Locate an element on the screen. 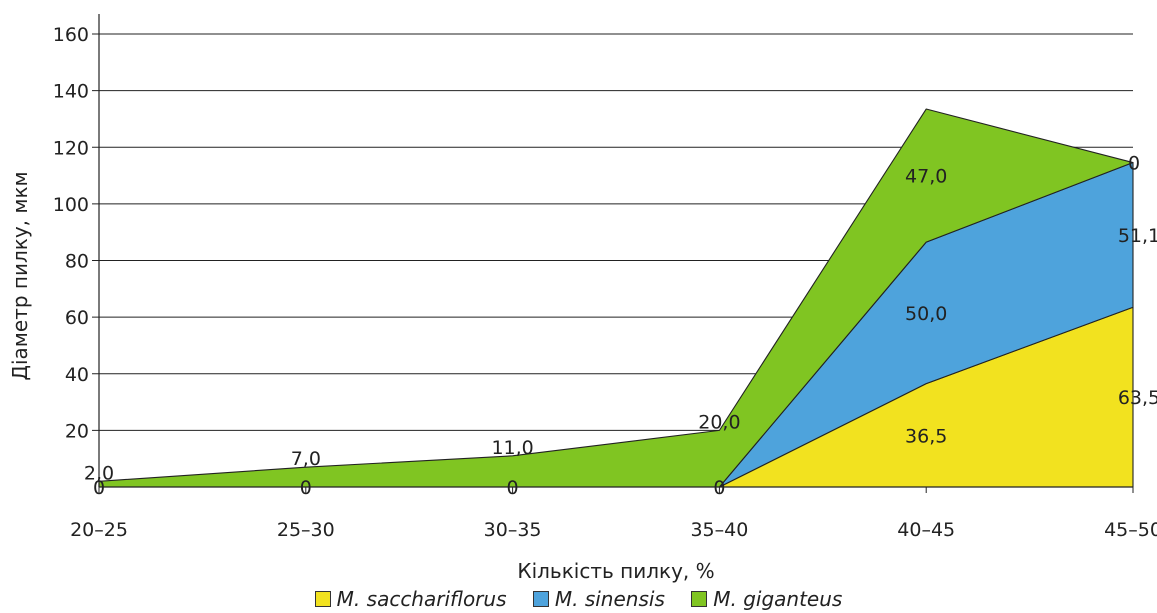 The image size is (1157, 613). data-label-s1-4: 50,0 is located at coordinates (926, 314).